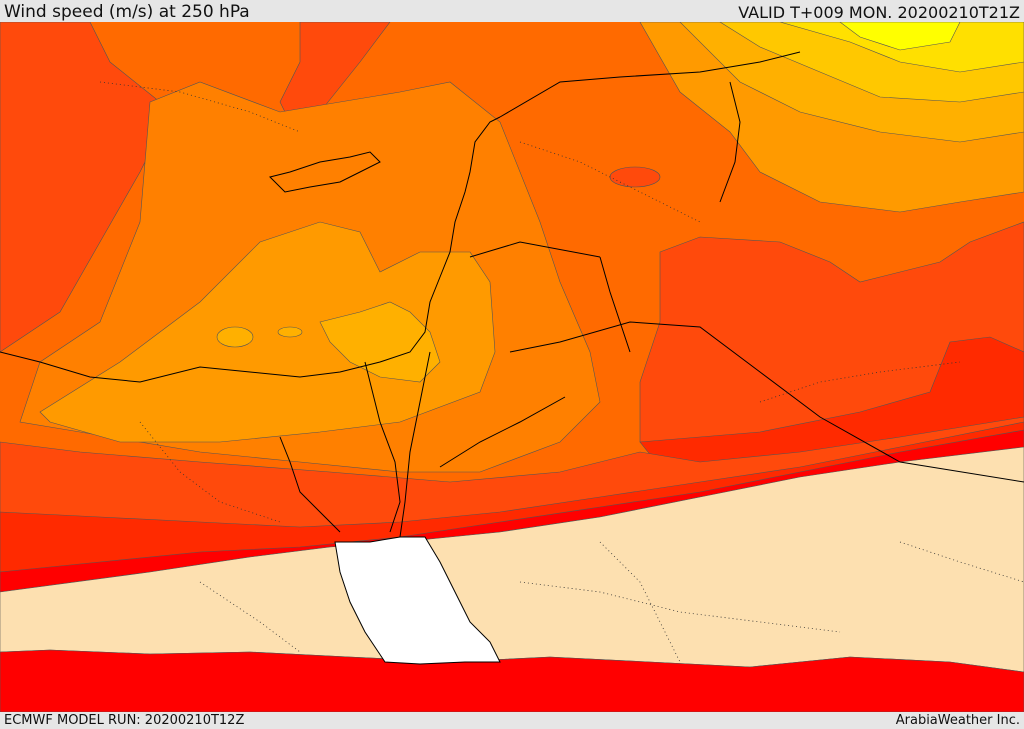 Image resolution: width=1024 pixels, height=729 pixels. I want to click on map-title: Wind speed (m/s) at 250 hPa, so click(127, 12).